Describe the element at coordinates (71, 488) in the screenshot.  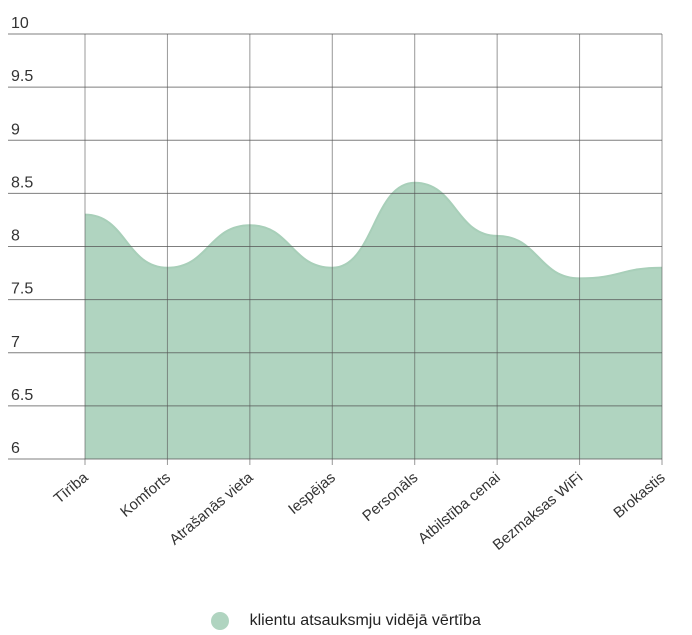
I see `x-tick-label: Tīrība` at that location.